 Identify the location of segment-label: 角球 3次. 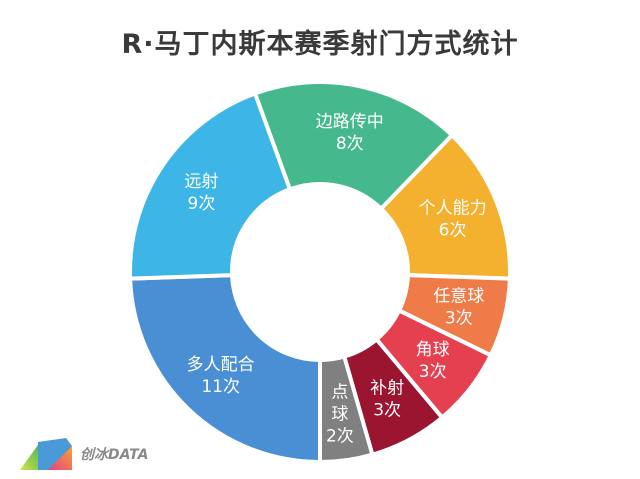
(433, 361).